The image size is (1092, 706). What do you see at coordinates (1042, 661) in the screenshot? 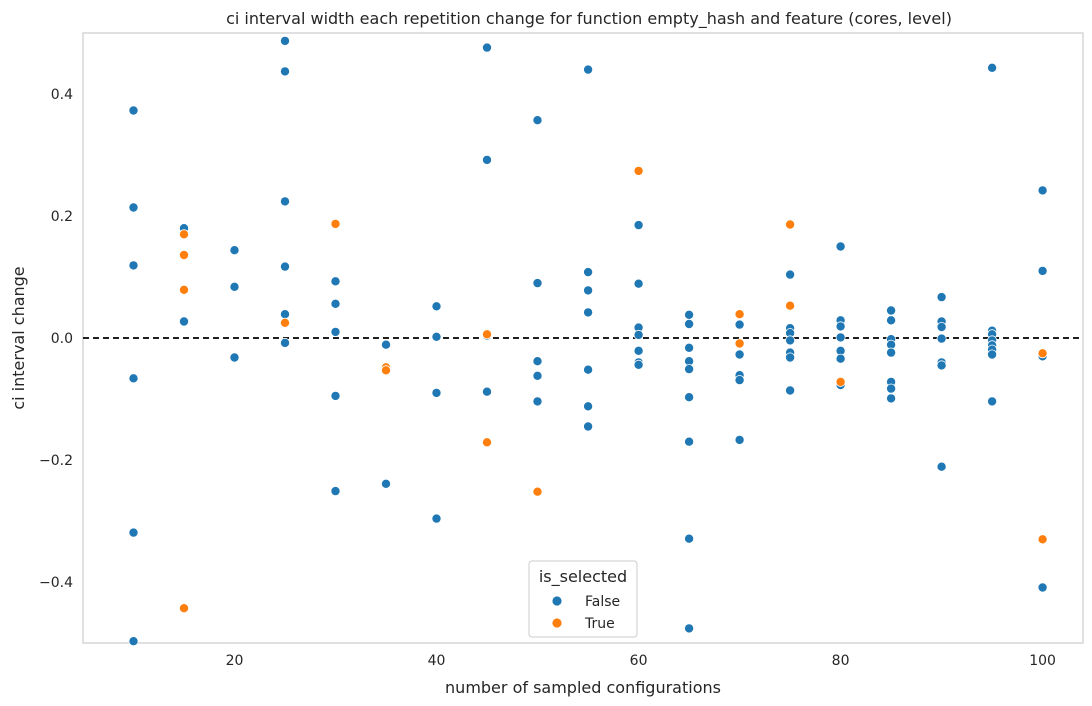
I see `x-tick-label-100: 100` at bounding box center [1042, 661].